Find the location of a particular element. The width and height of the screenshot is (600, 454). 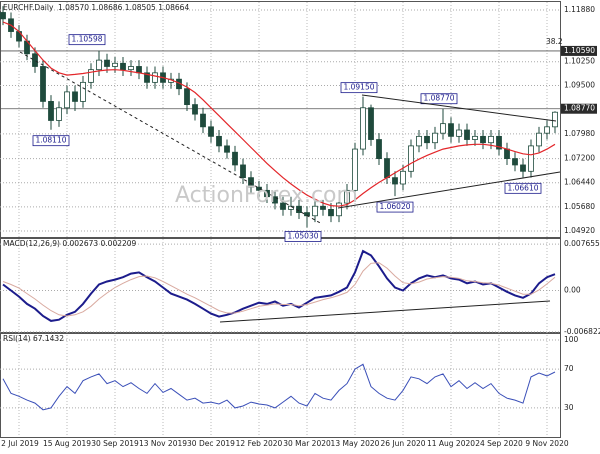

x-tick-label: 12 Feb 2020 is located at coordinates (259, 443).